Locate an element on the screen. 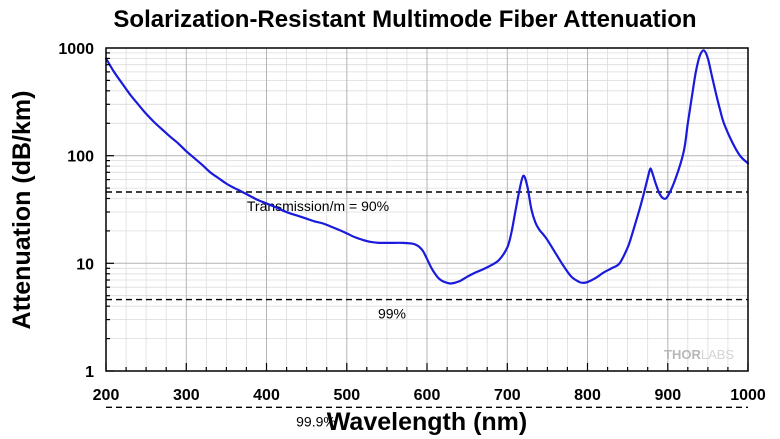 This screenshot has width=780, height=439. svg-text: THORLABS is located at coordinates (699, 354).